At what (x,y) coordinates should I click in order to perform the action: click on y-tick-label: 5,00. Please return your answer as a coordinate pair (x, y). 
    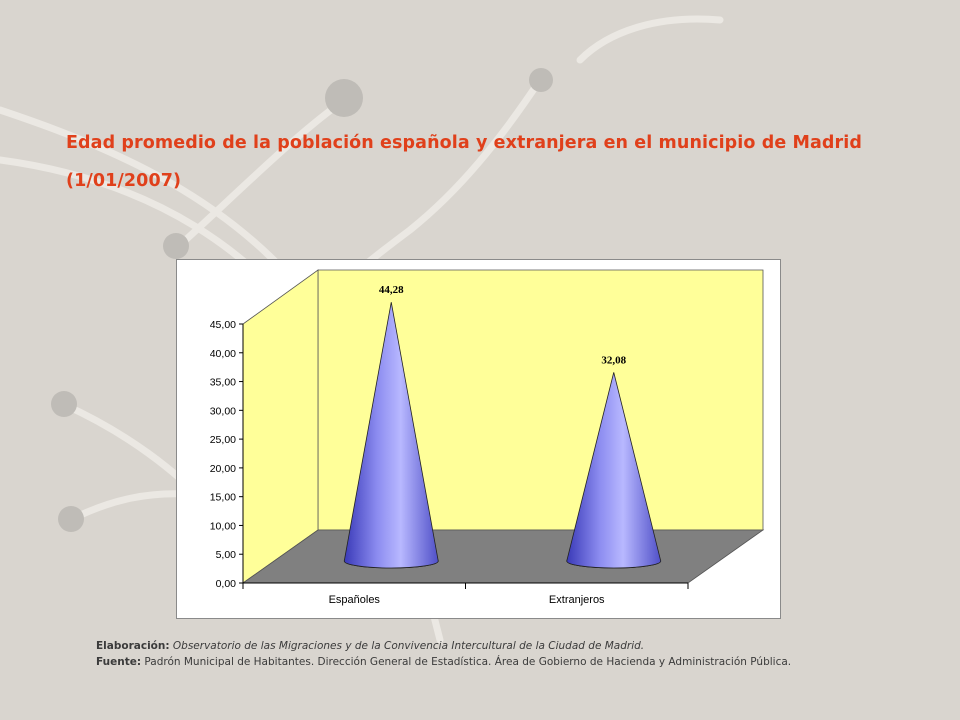
    Looking at the image, I should click on (226, 555).